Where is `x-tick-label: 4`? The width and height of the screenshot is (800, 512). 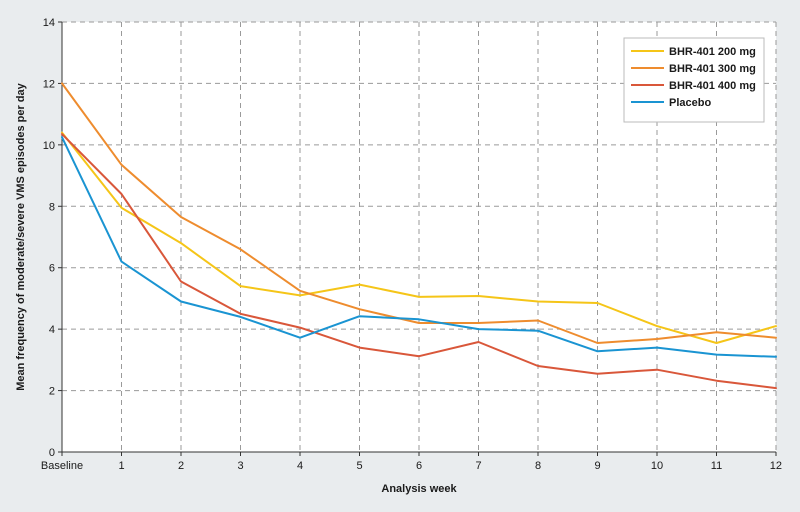 x-tick-label: 4 is located at coordinates (300, 466).